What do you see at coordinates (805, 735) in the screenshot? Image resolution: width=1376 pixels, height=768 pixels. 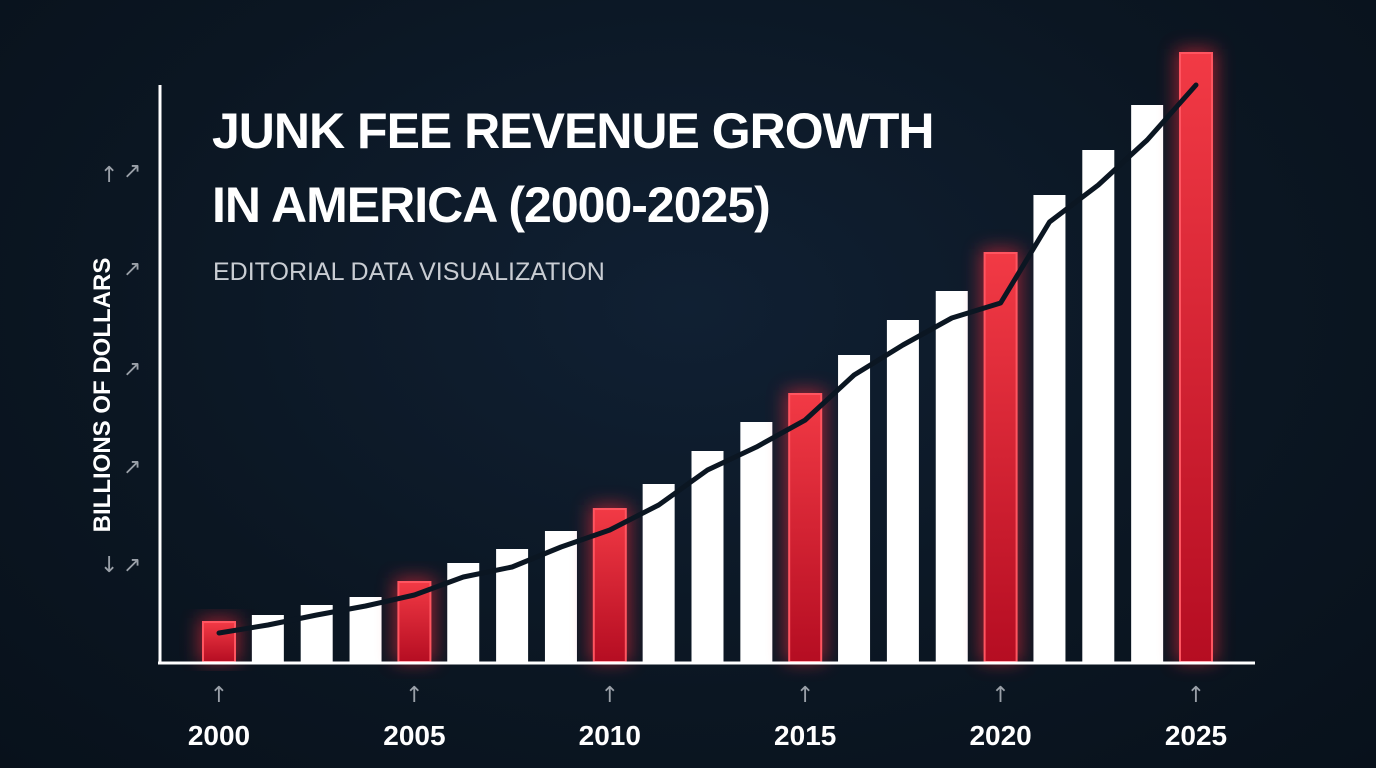 I see `x-tick-label: 2015` at bounding box center [805, 735].